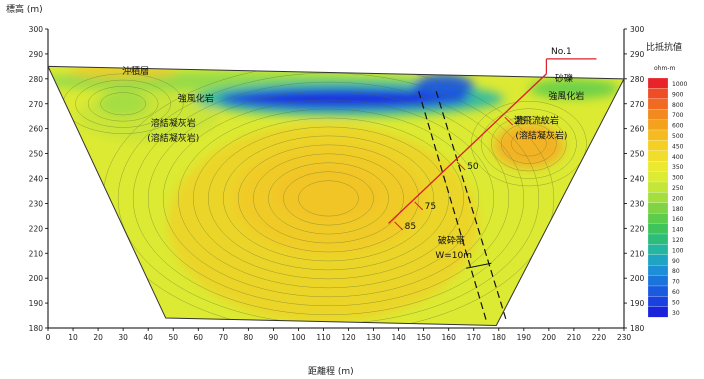  I want to click on colorbar-tick-label: 90, so click(676, 261).